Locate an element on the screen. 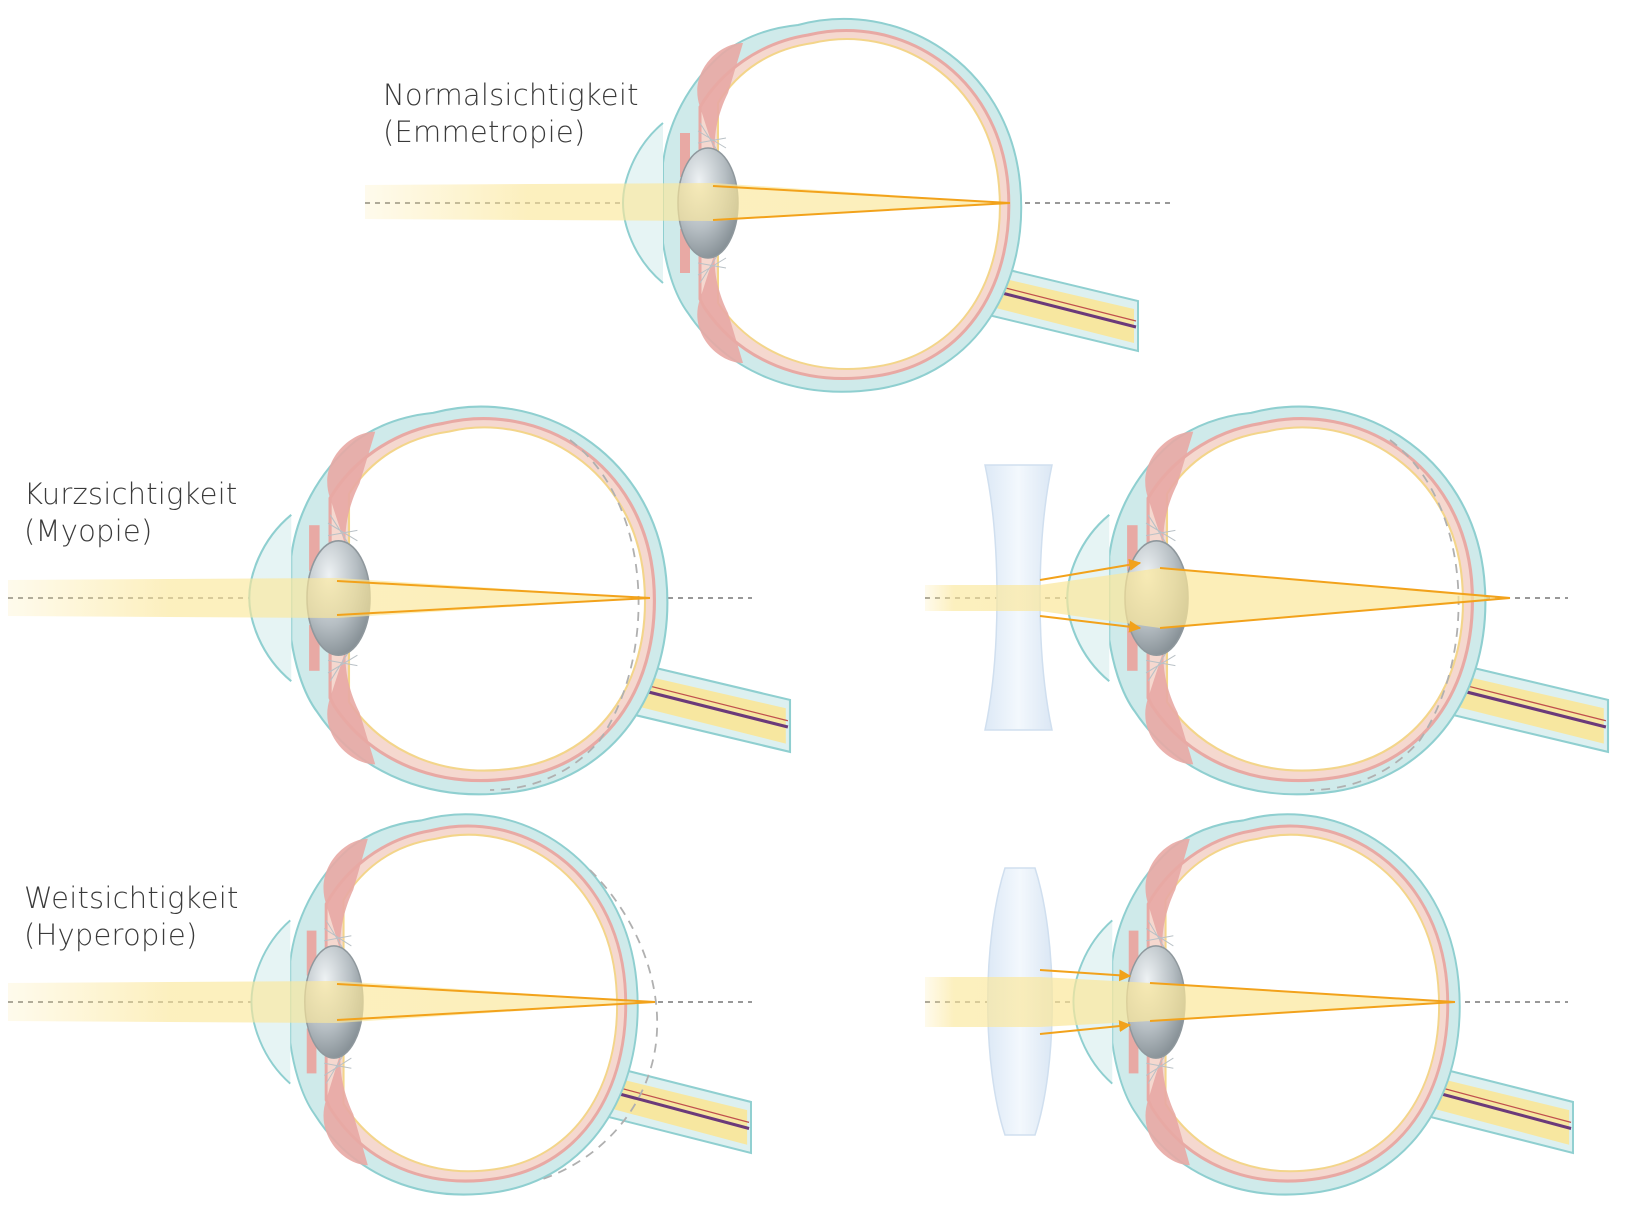  ray-arrow-hyperopia-bottom is located at coordinates (1085, 1027).